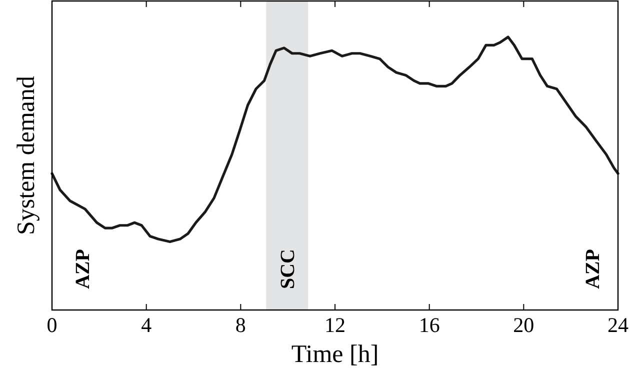 Image resolution: width=630 pixels, height=380 pixels. Describe the element at coordinates (26, 156) in the screenshot. I see `y-axis-title: System demand` at that location.